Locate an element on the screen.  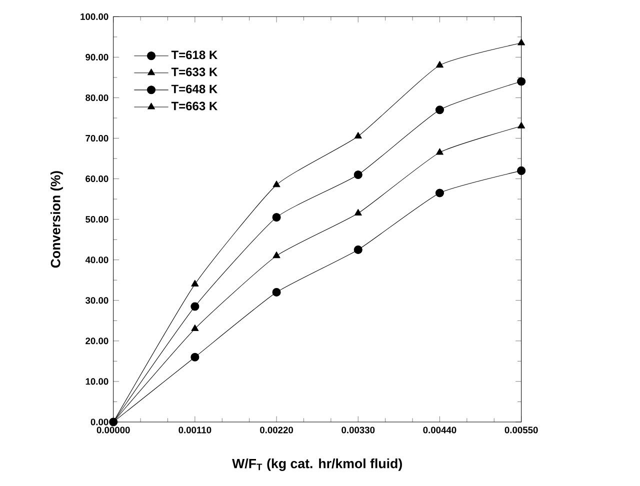
y-tick-label: 40.00 is located at coordinates (96, 260).